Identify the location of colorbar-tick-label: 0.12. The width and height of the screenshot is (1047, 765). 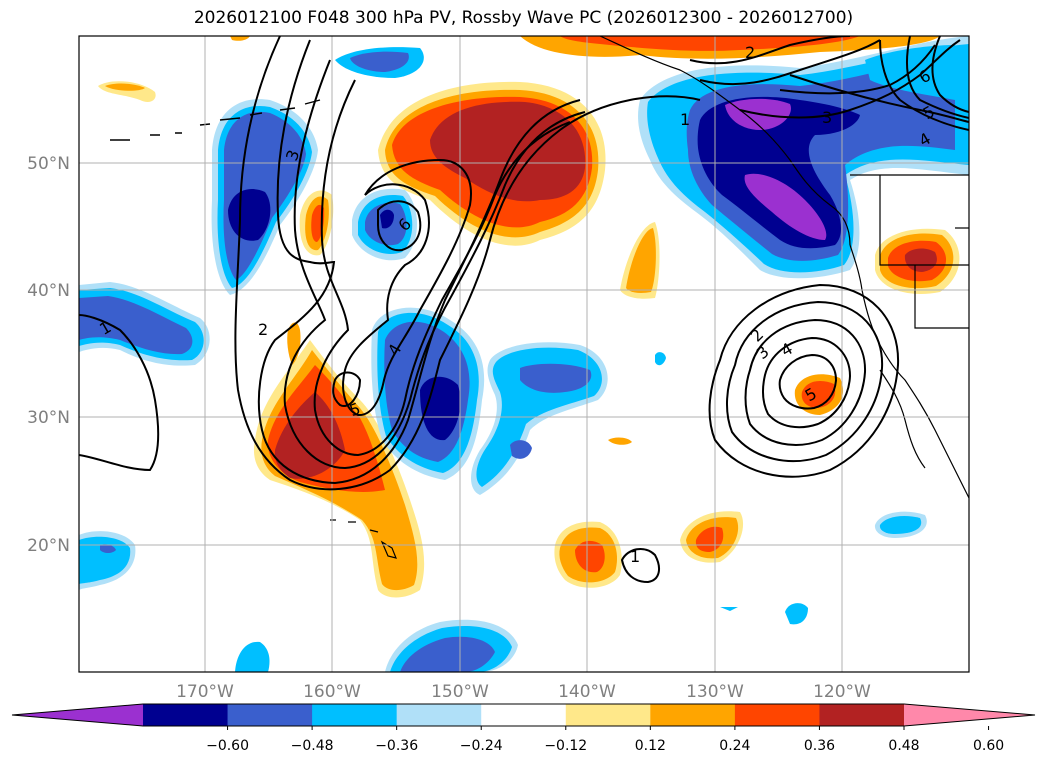
(650, 746).